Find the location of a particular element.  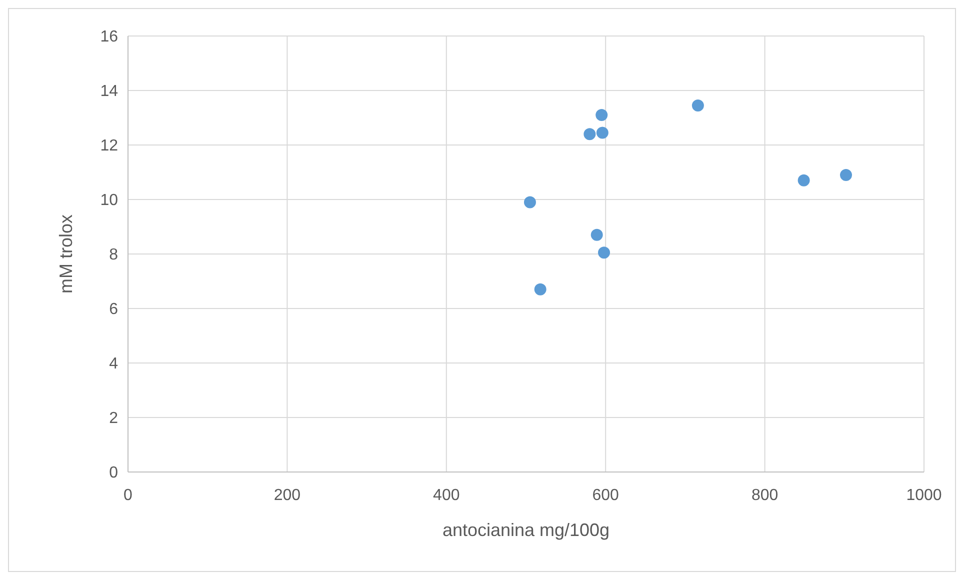

x-tick-label: 1000 is located at coordinates (924, 495).